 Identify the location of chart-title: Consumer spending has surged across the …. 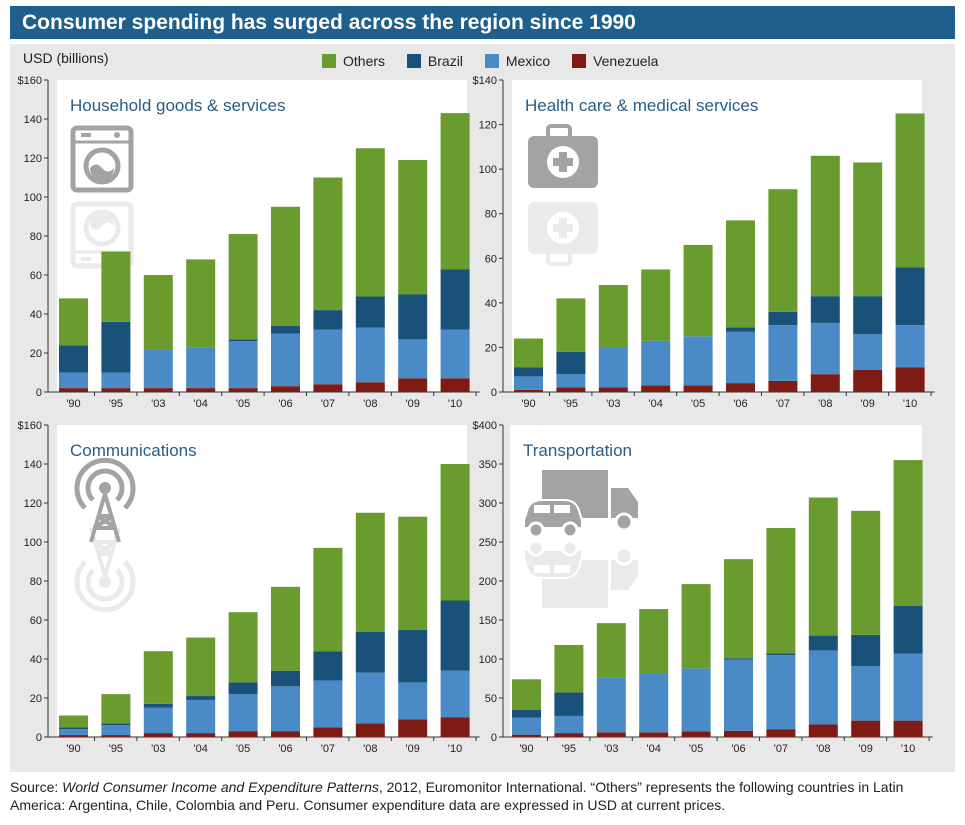
(482, 22).